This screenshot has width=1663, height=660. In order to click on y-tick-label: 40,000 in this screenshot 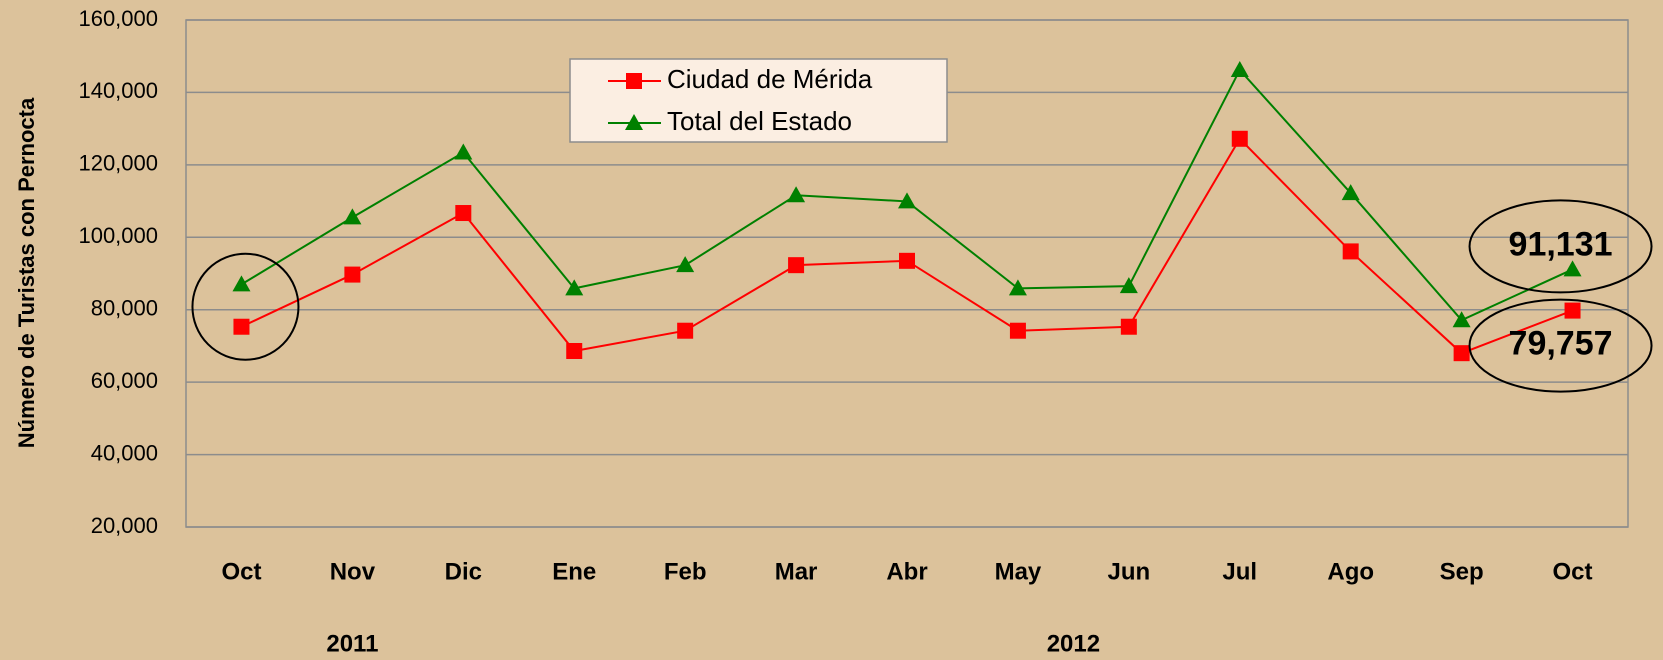, I will do `click(124, 452)`.